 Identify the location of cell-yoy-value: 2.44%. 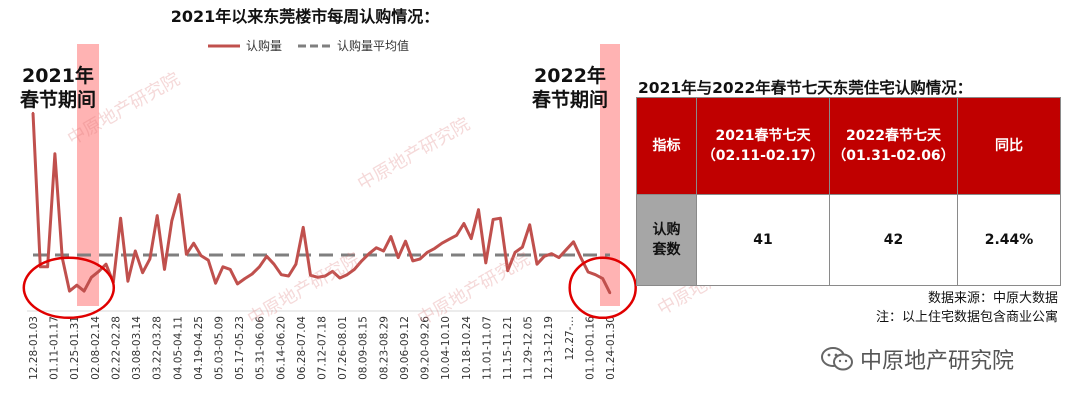
(1009, 240).